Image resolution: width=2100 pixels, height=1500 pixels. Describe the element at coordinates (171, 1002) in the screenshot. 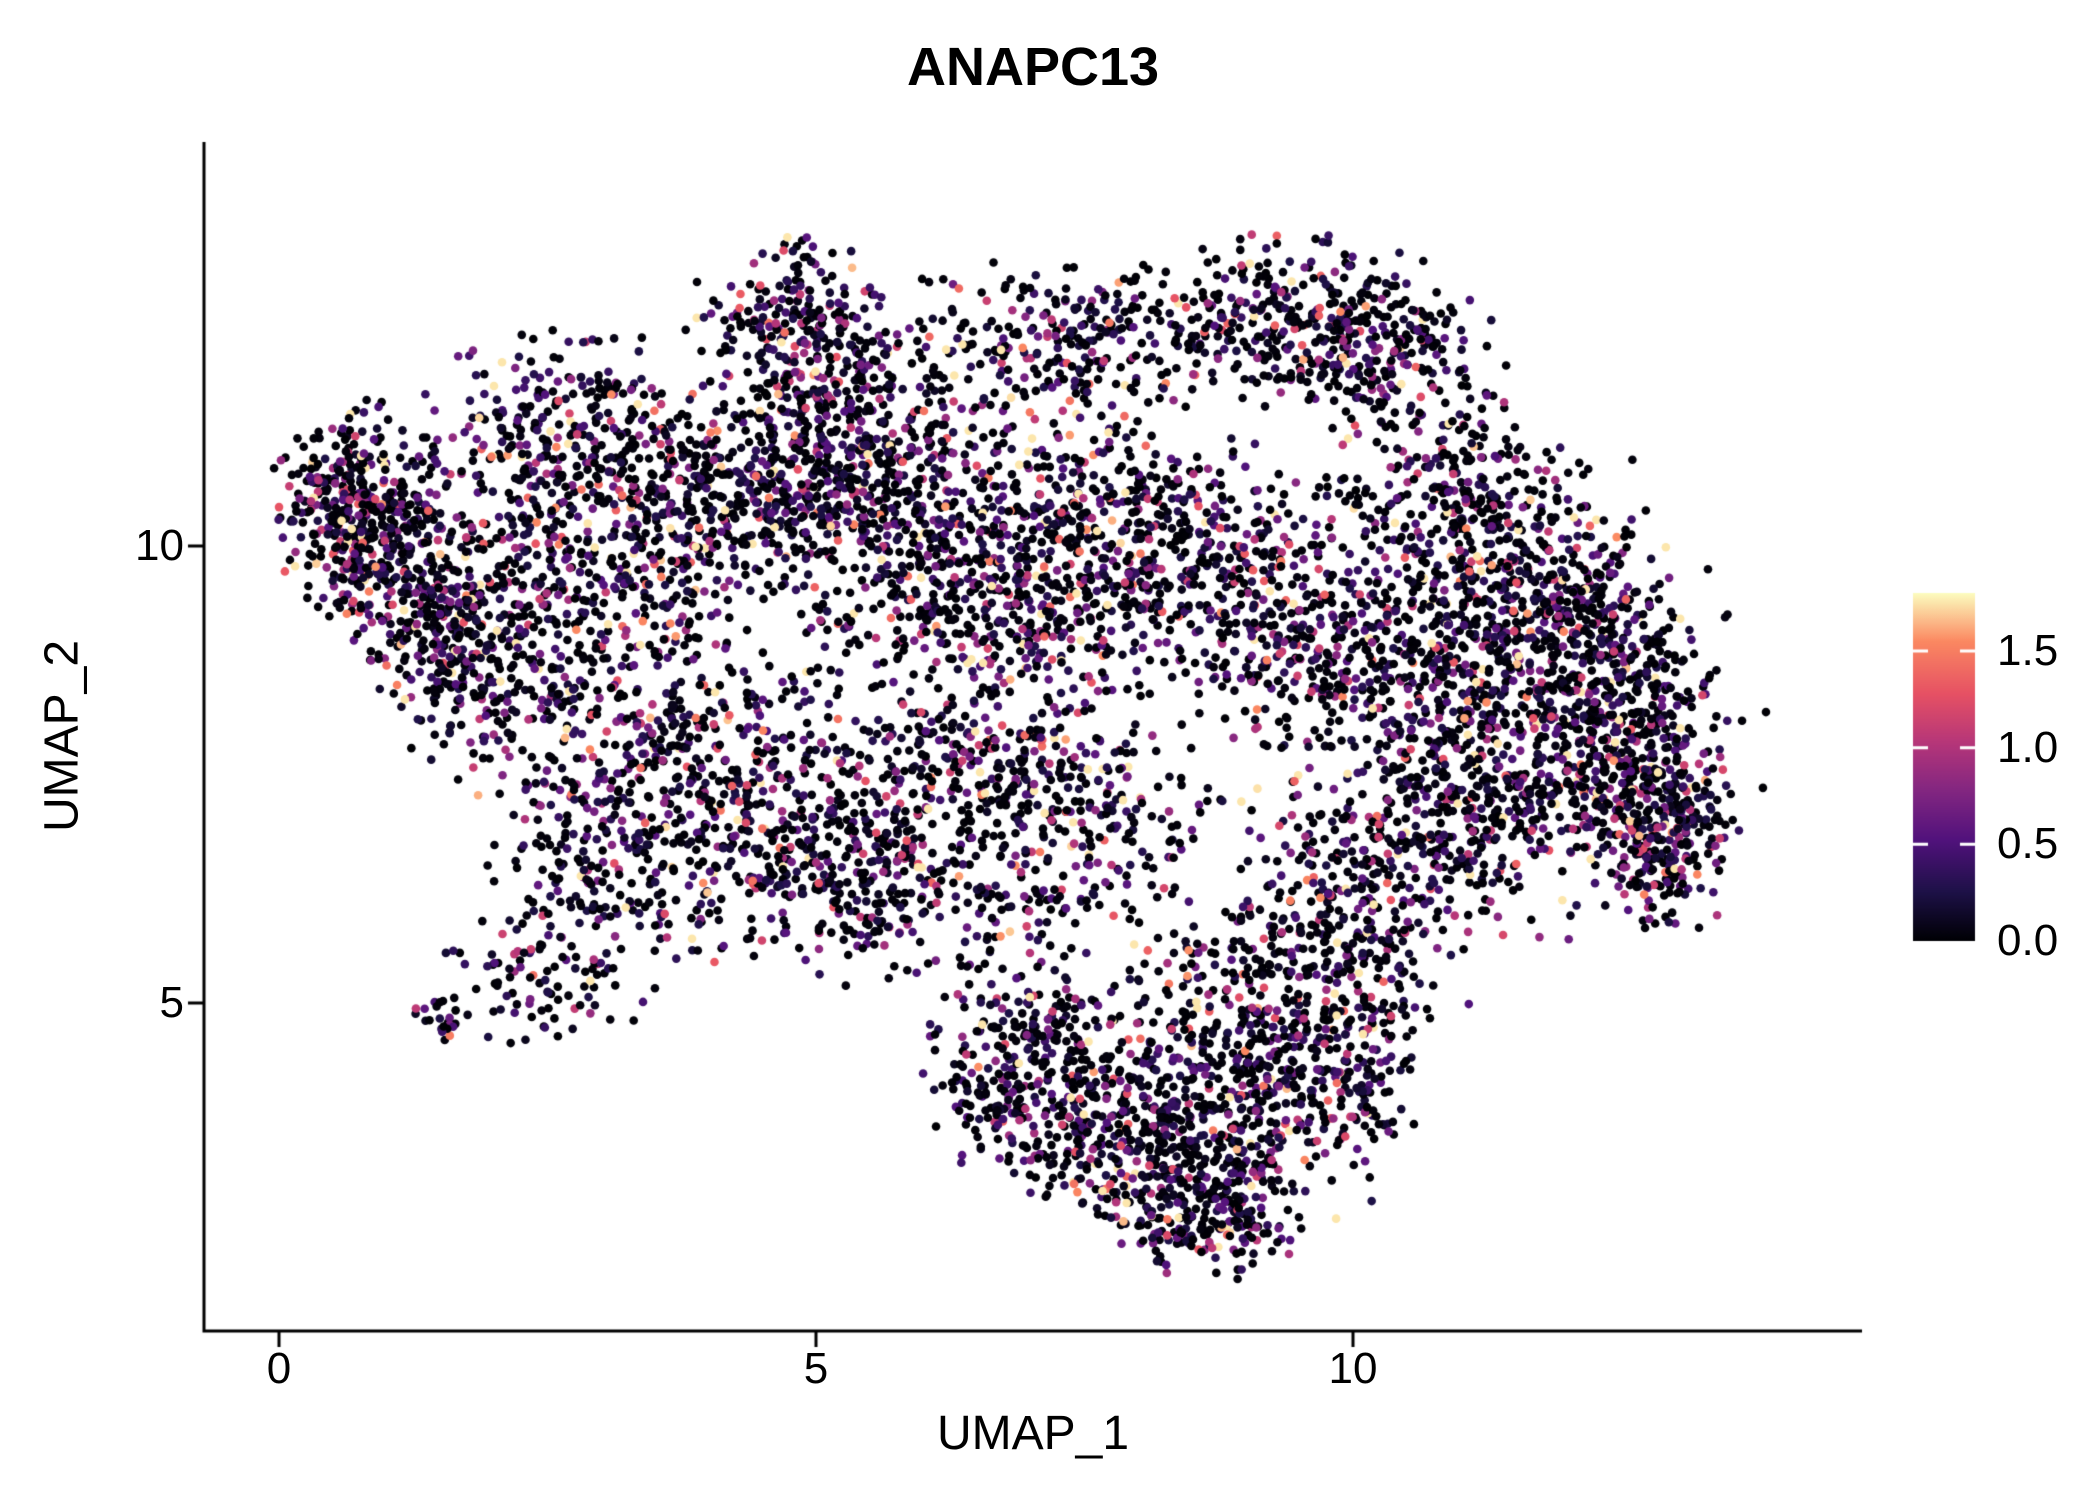

I see `y-tick-label: 5` at that location.